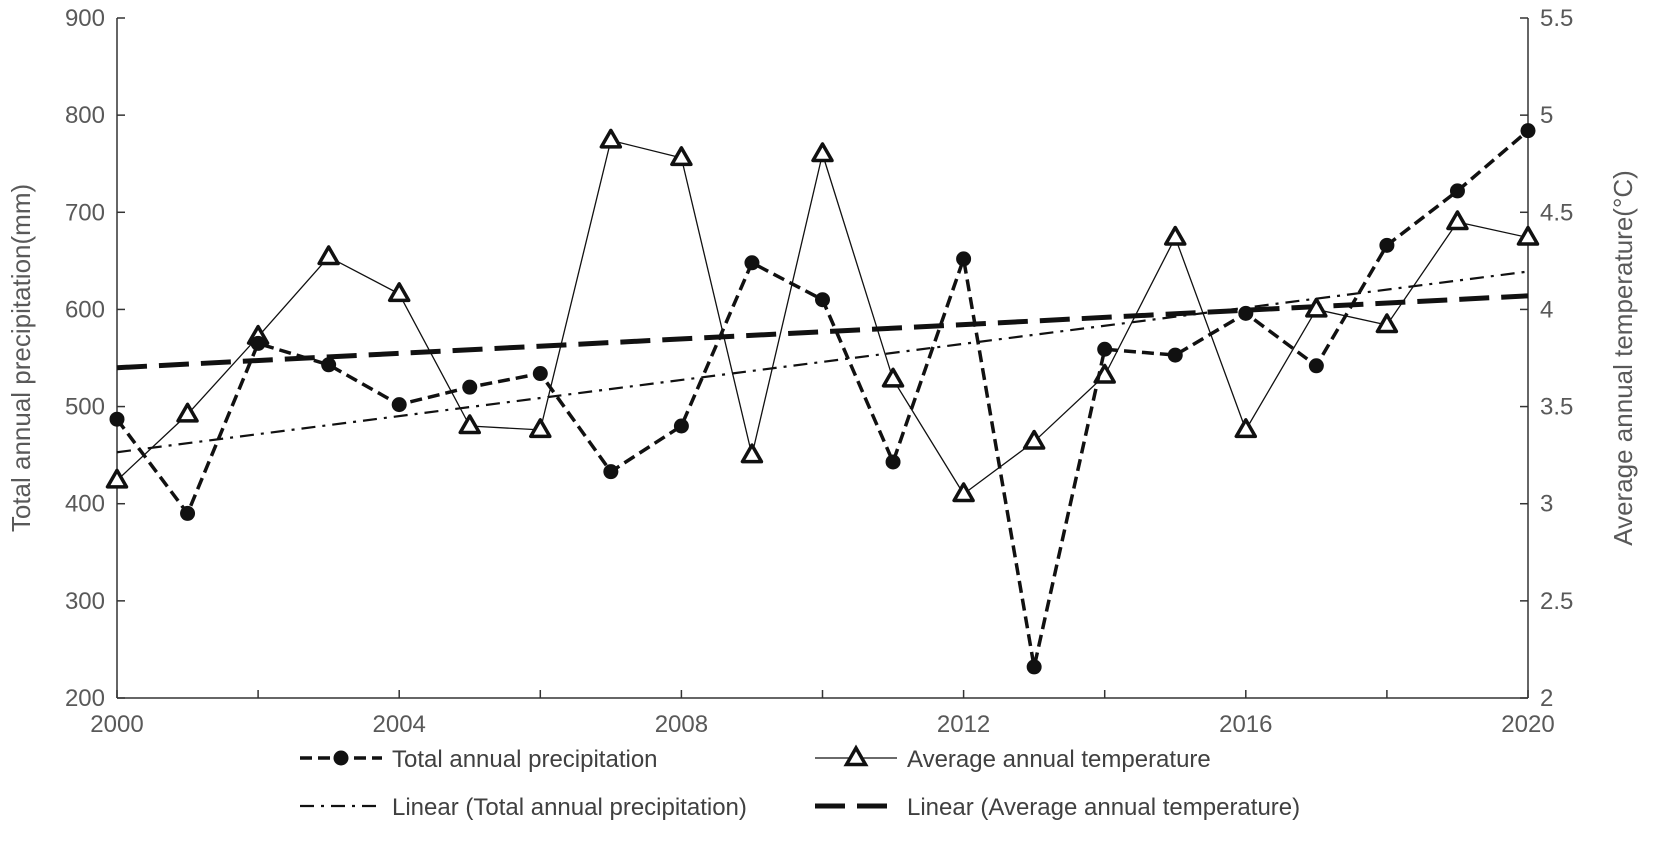 This screenshot has height=855, width=1653. What do you see at coordinates (1245, 724) in the screenshot?
I see `x-tick-label: 2016` at bounding box center [1245, 724].